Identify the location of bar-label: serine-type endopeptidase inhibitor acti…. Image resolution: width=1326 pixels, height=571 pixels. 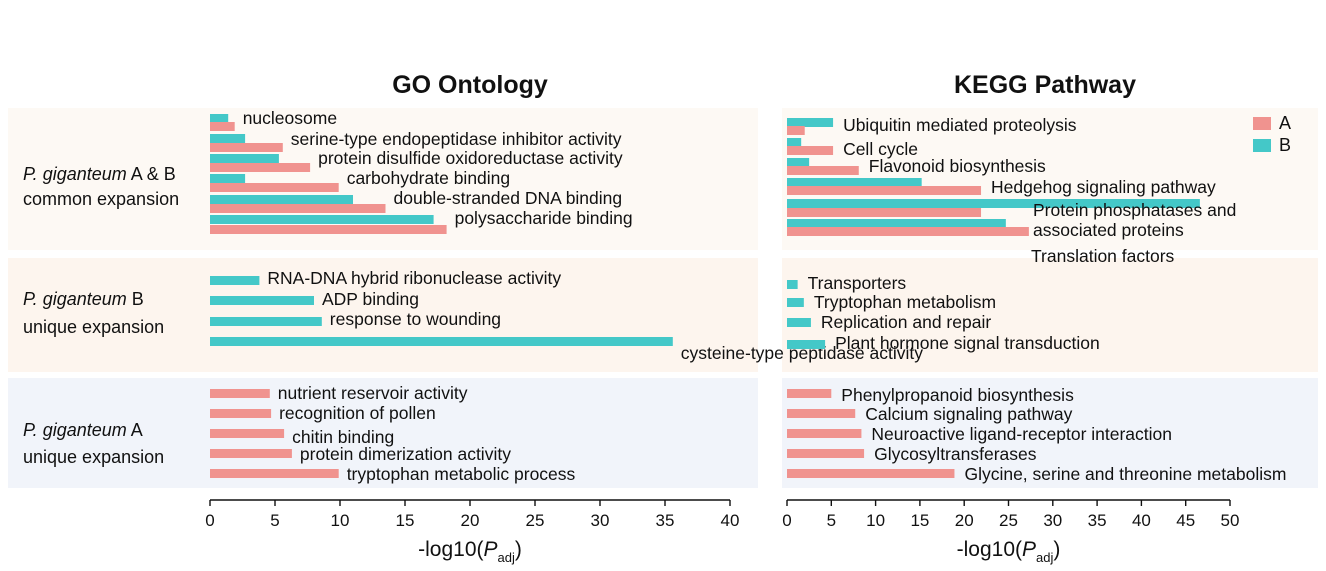
(456, 139).